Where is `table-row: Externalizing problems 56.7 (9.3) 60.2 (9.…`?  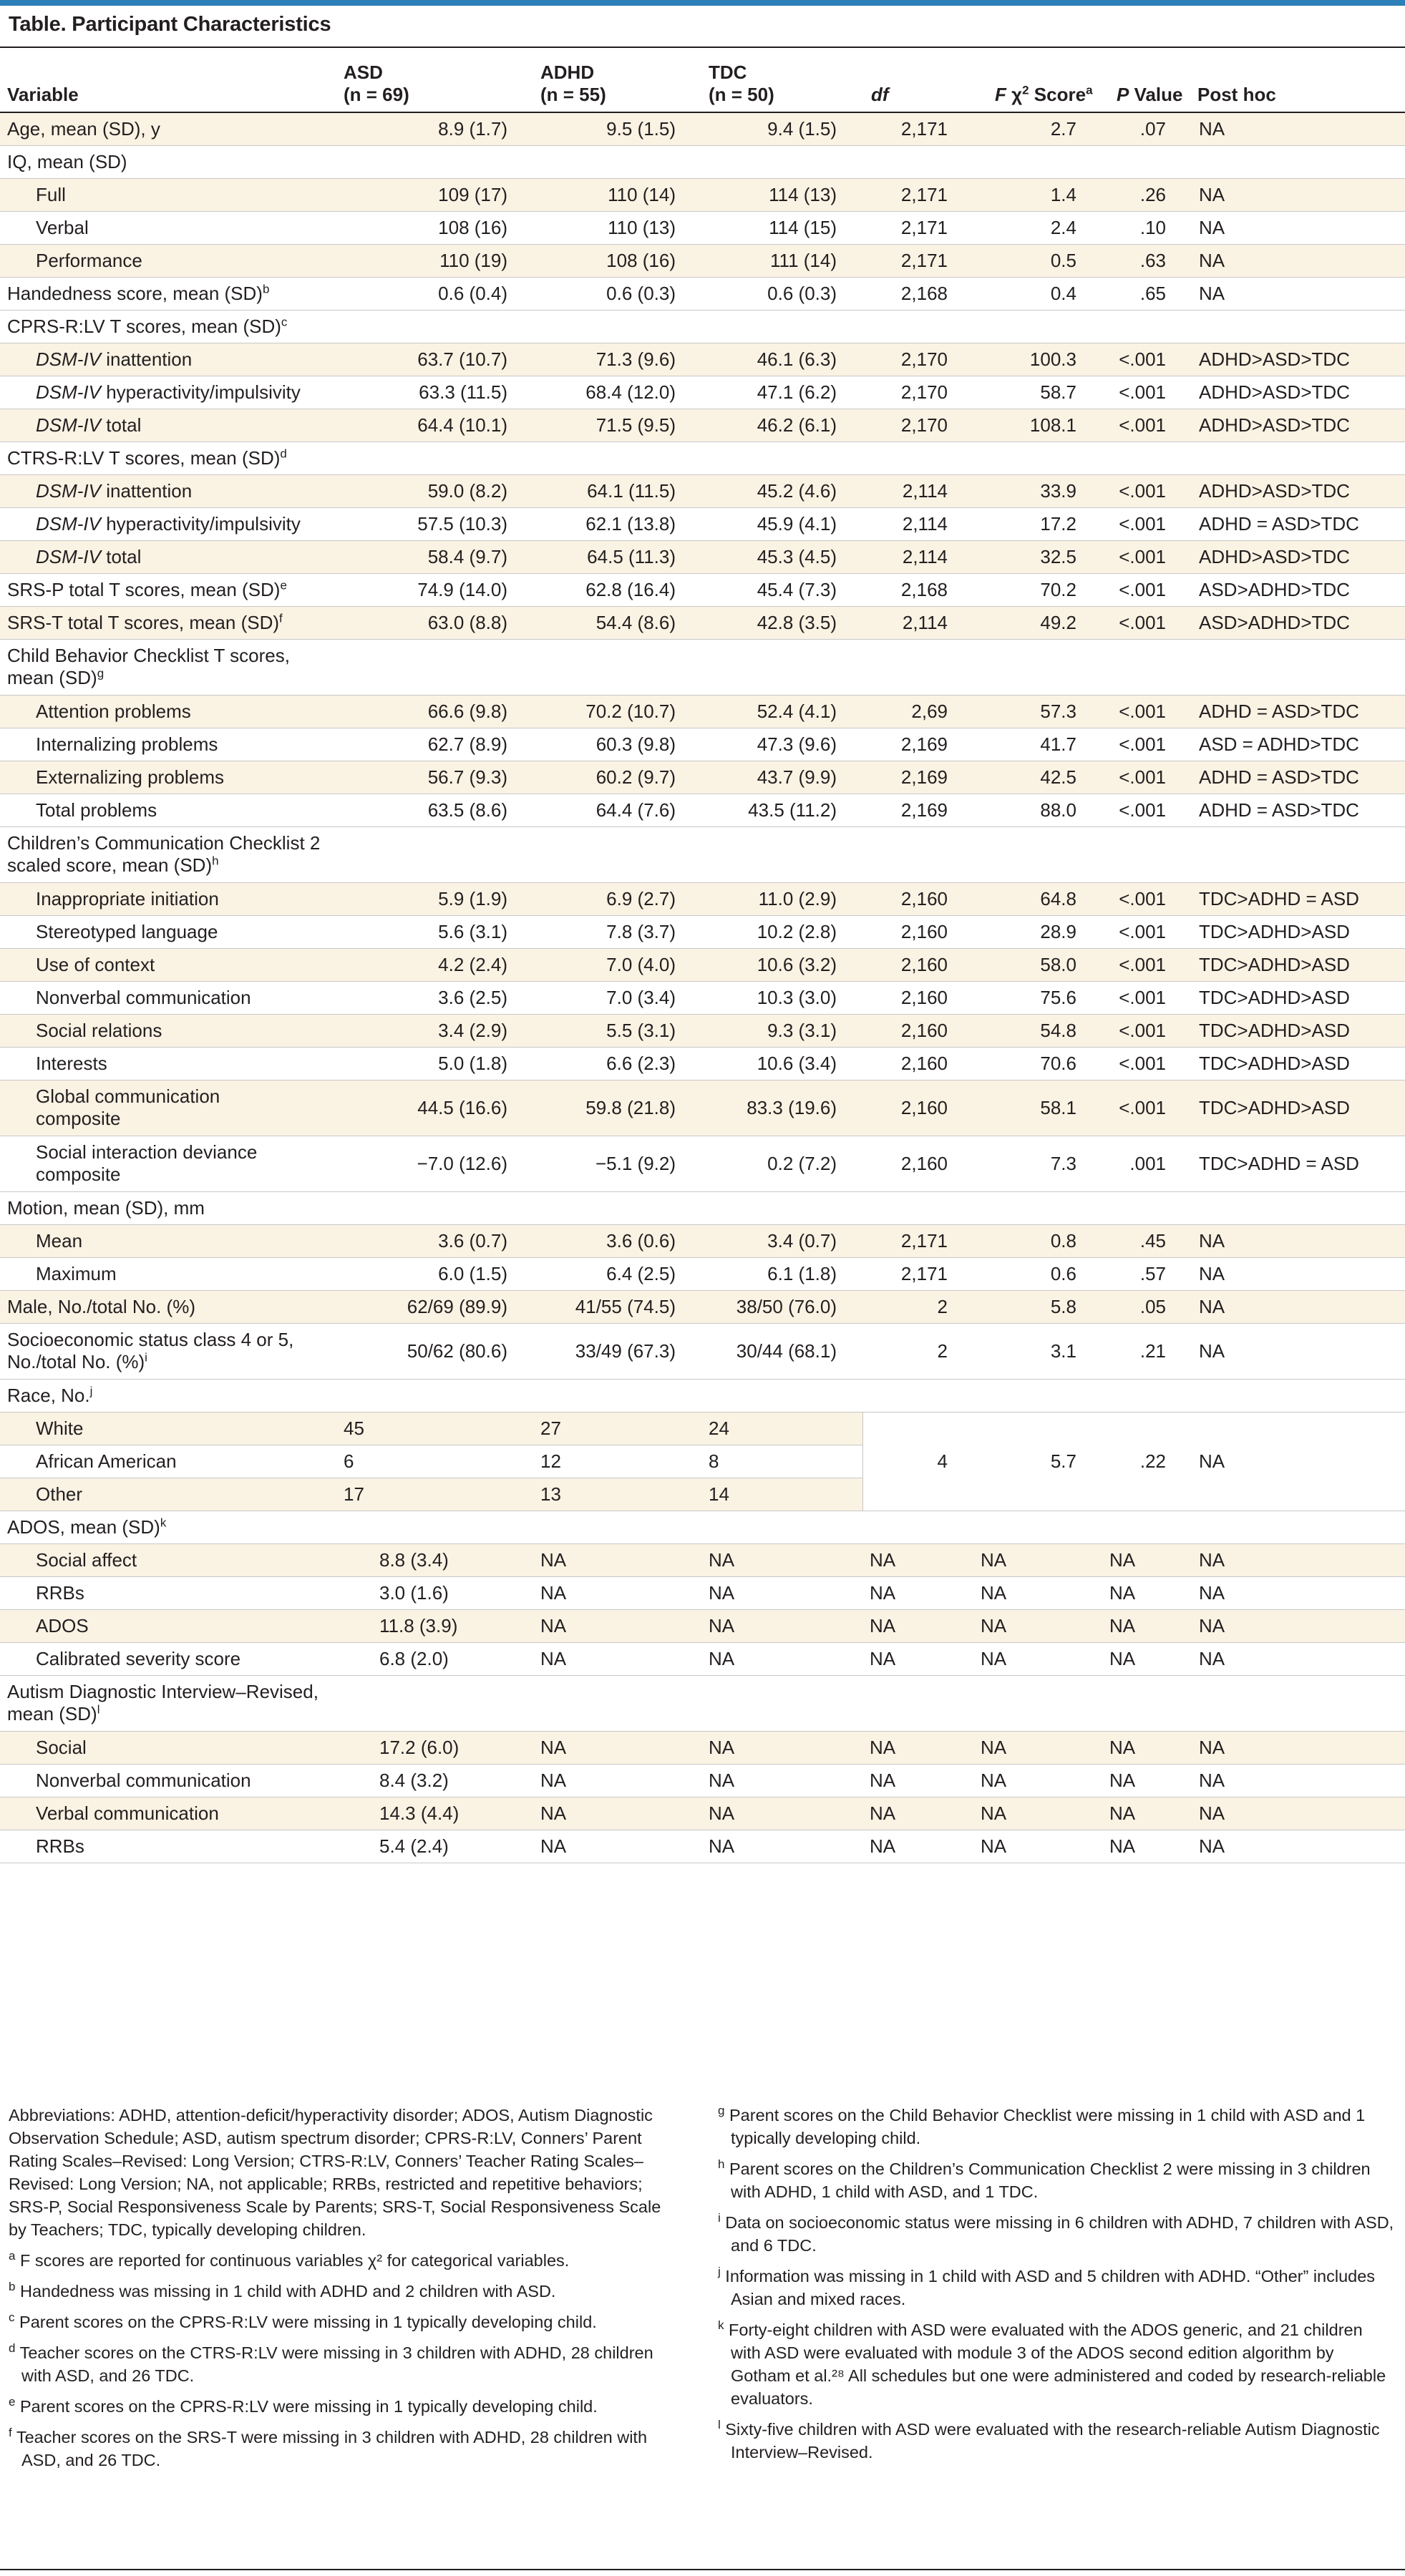 table-row: Externalizing problems 56.7 (9.3) 60.2 (9.… is located at coordinates (702, 777).